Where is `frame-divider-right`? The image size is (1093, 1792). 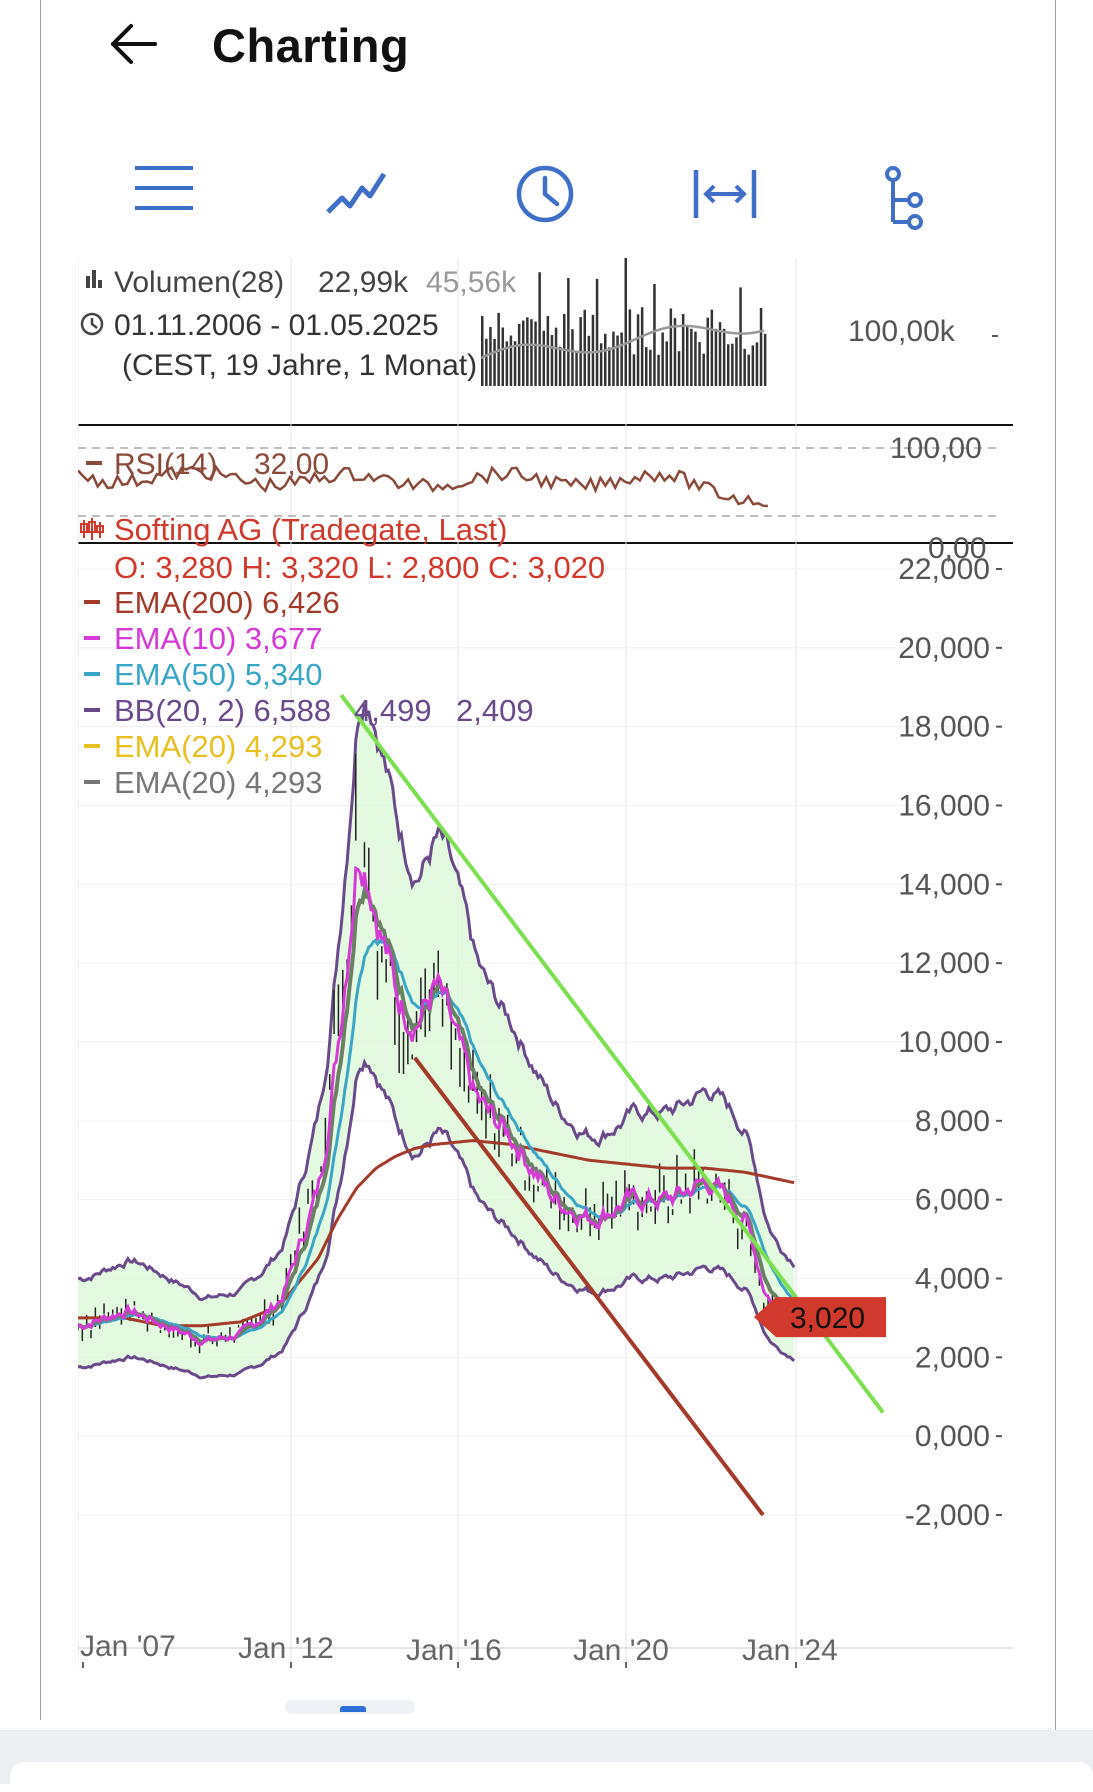 frame-divider-right is located at coordinates (1055, 870).